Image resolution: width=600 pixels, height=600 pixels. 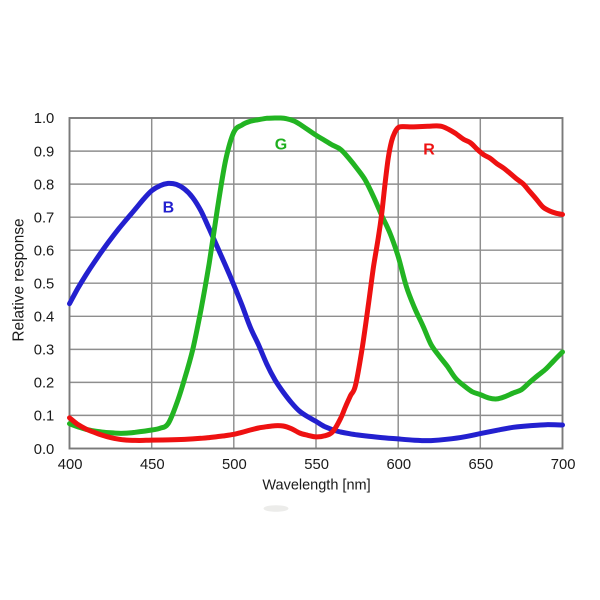 What do you see at coordinates (281, 145) in the screenshot?
I see `svg-text: G` at bounding box center [281, 145].